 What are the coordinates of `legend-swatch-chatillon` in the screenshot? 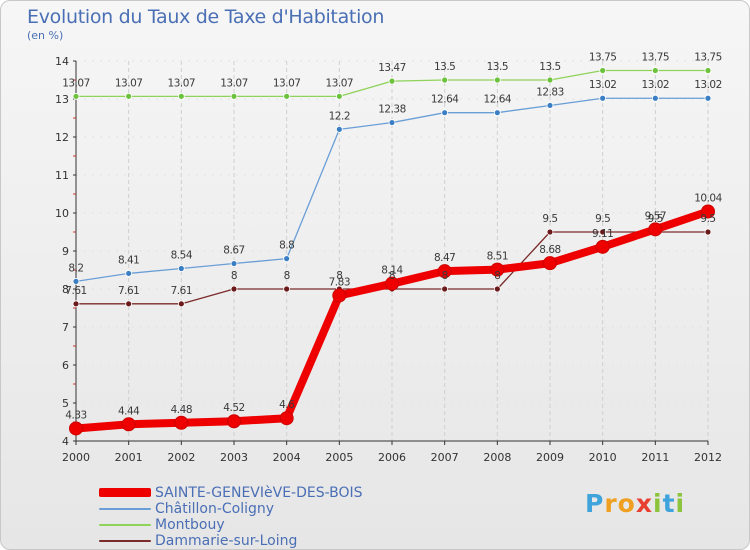 It's located at (125, 509).